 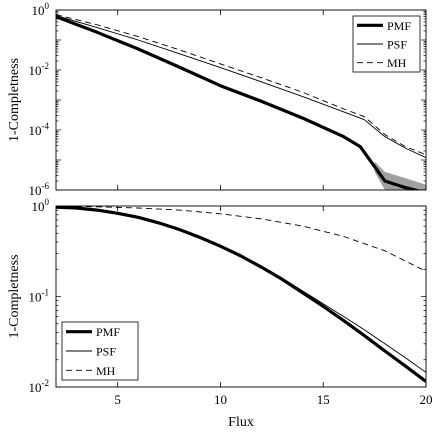 I want to click on y-tick-label: 10⁻⁴, so click(x=39, y=129).